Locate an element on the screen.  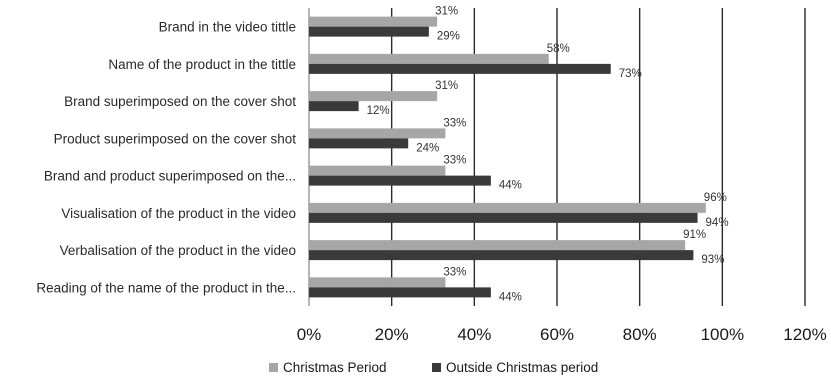
data-label: 94% is located at coordinates (717, 223).